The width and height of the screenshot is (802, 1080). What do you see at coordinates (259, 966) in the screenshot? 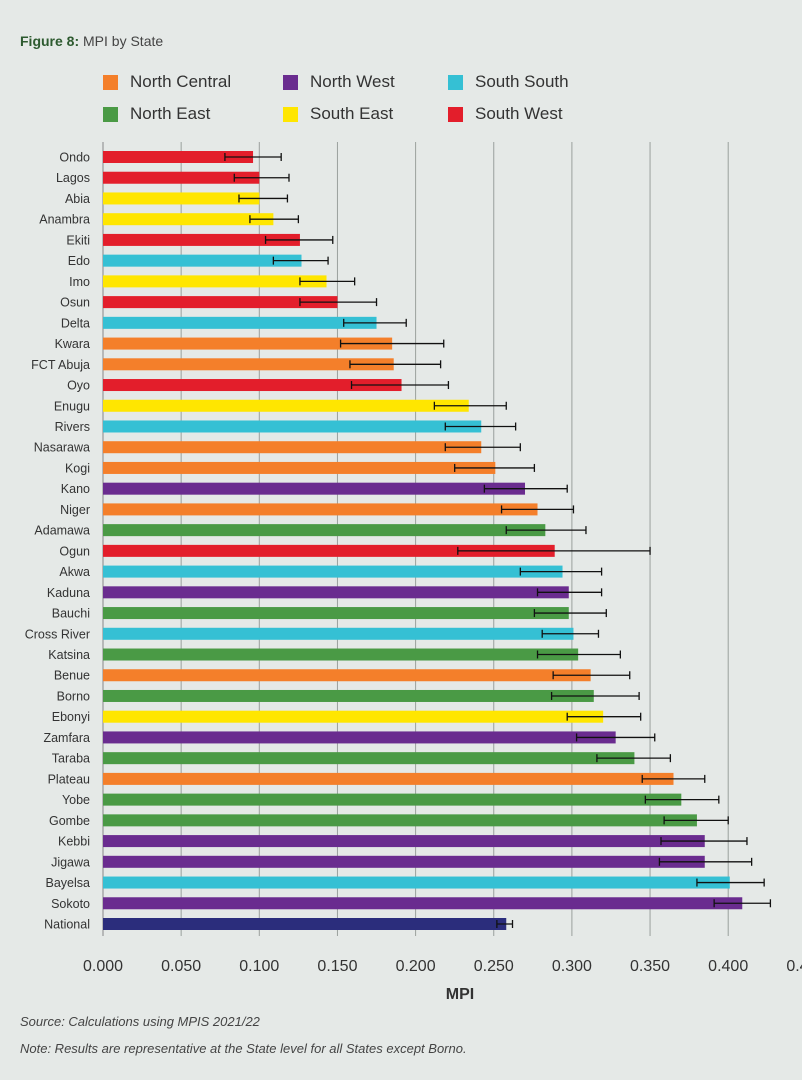
I see `x-tick-label: 0.100` at bounding box center [259, 966].